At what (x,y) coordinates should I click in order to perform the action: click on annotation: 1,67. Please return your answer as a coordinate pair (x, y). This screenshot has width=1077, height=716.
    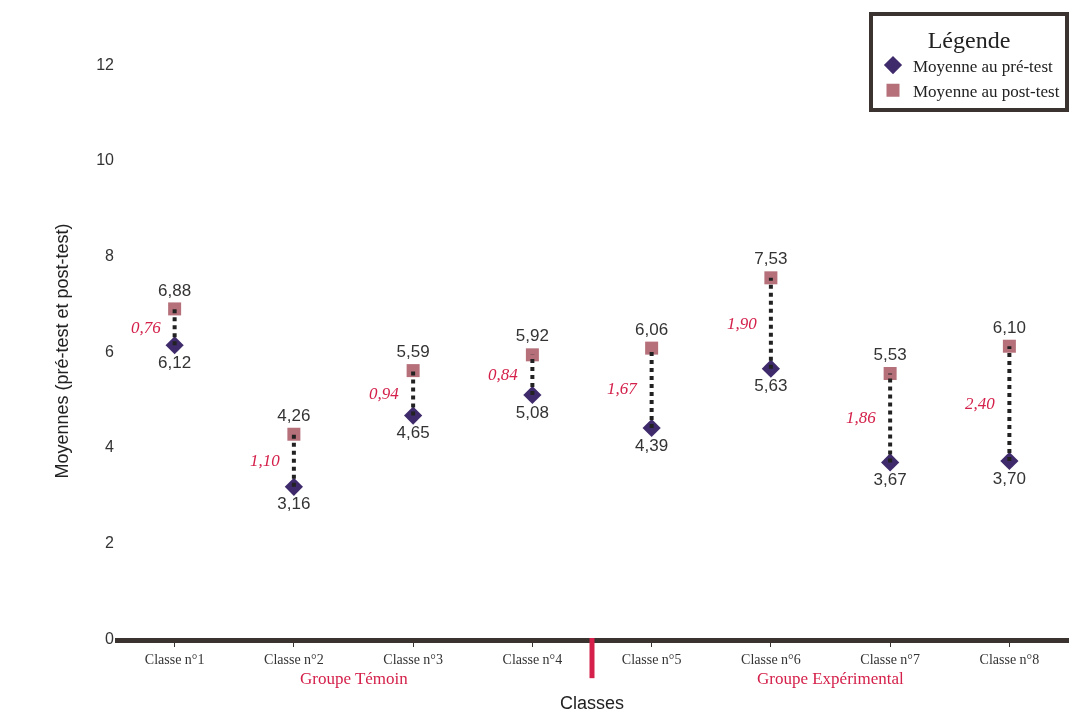
    Looking at the image, I should click on (623, 388).